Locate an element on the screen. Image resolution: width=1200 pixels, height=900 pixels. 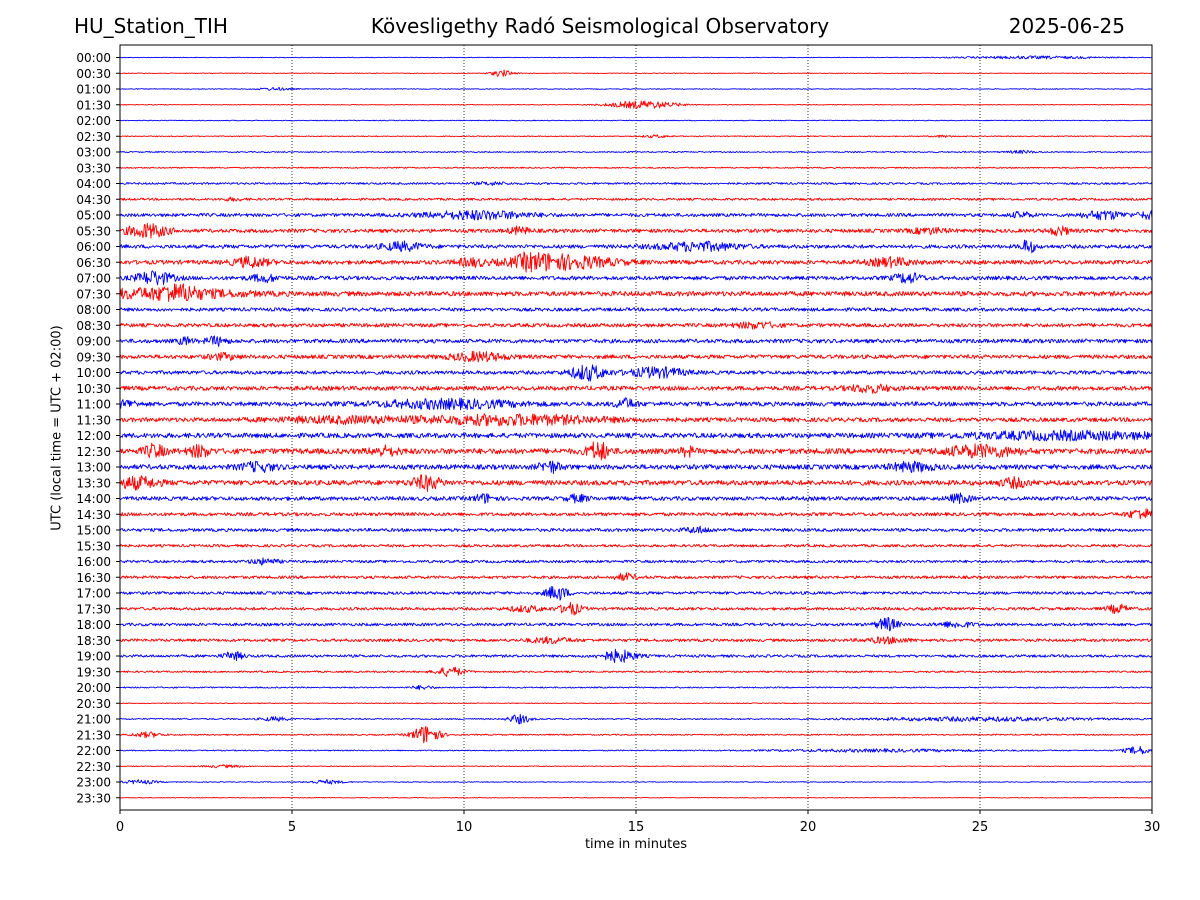
row-time-label: 06:00 is located at coordinates (93, 247).